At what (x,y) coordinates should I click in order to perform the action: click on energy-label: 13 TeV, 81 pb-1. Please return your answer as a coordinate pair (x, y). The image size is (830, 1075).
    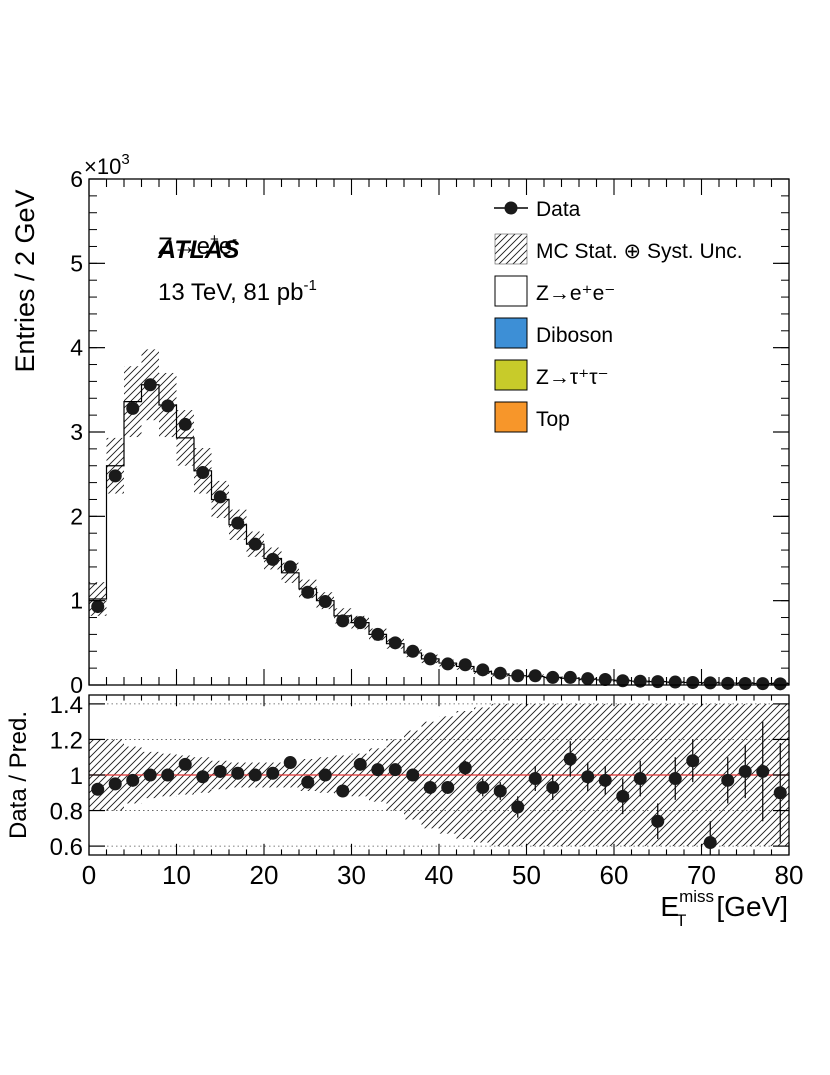
    Looking at the image, I should click on (237, 291).